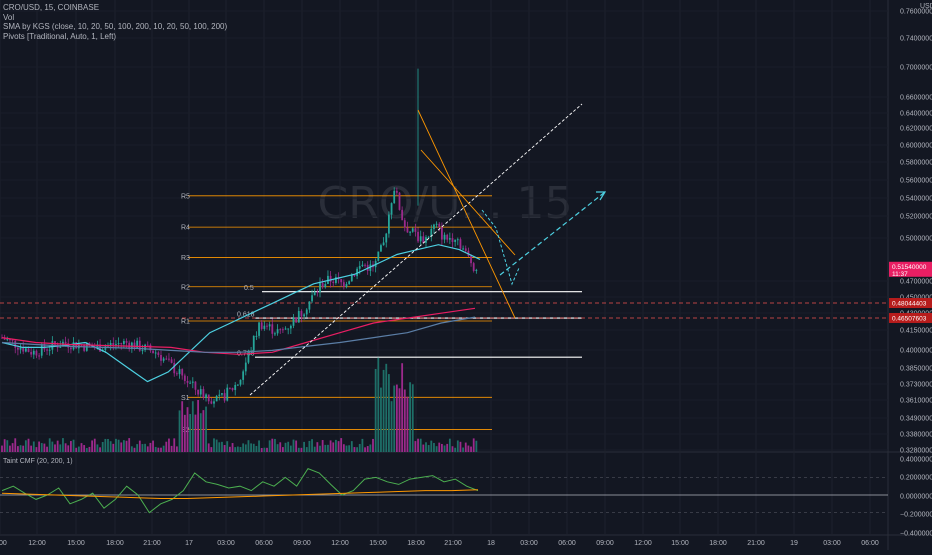  Describe the element at coordinates (916, 478) in the screenshot. I see `cmf-tick-label: 0.2000000` at that location.